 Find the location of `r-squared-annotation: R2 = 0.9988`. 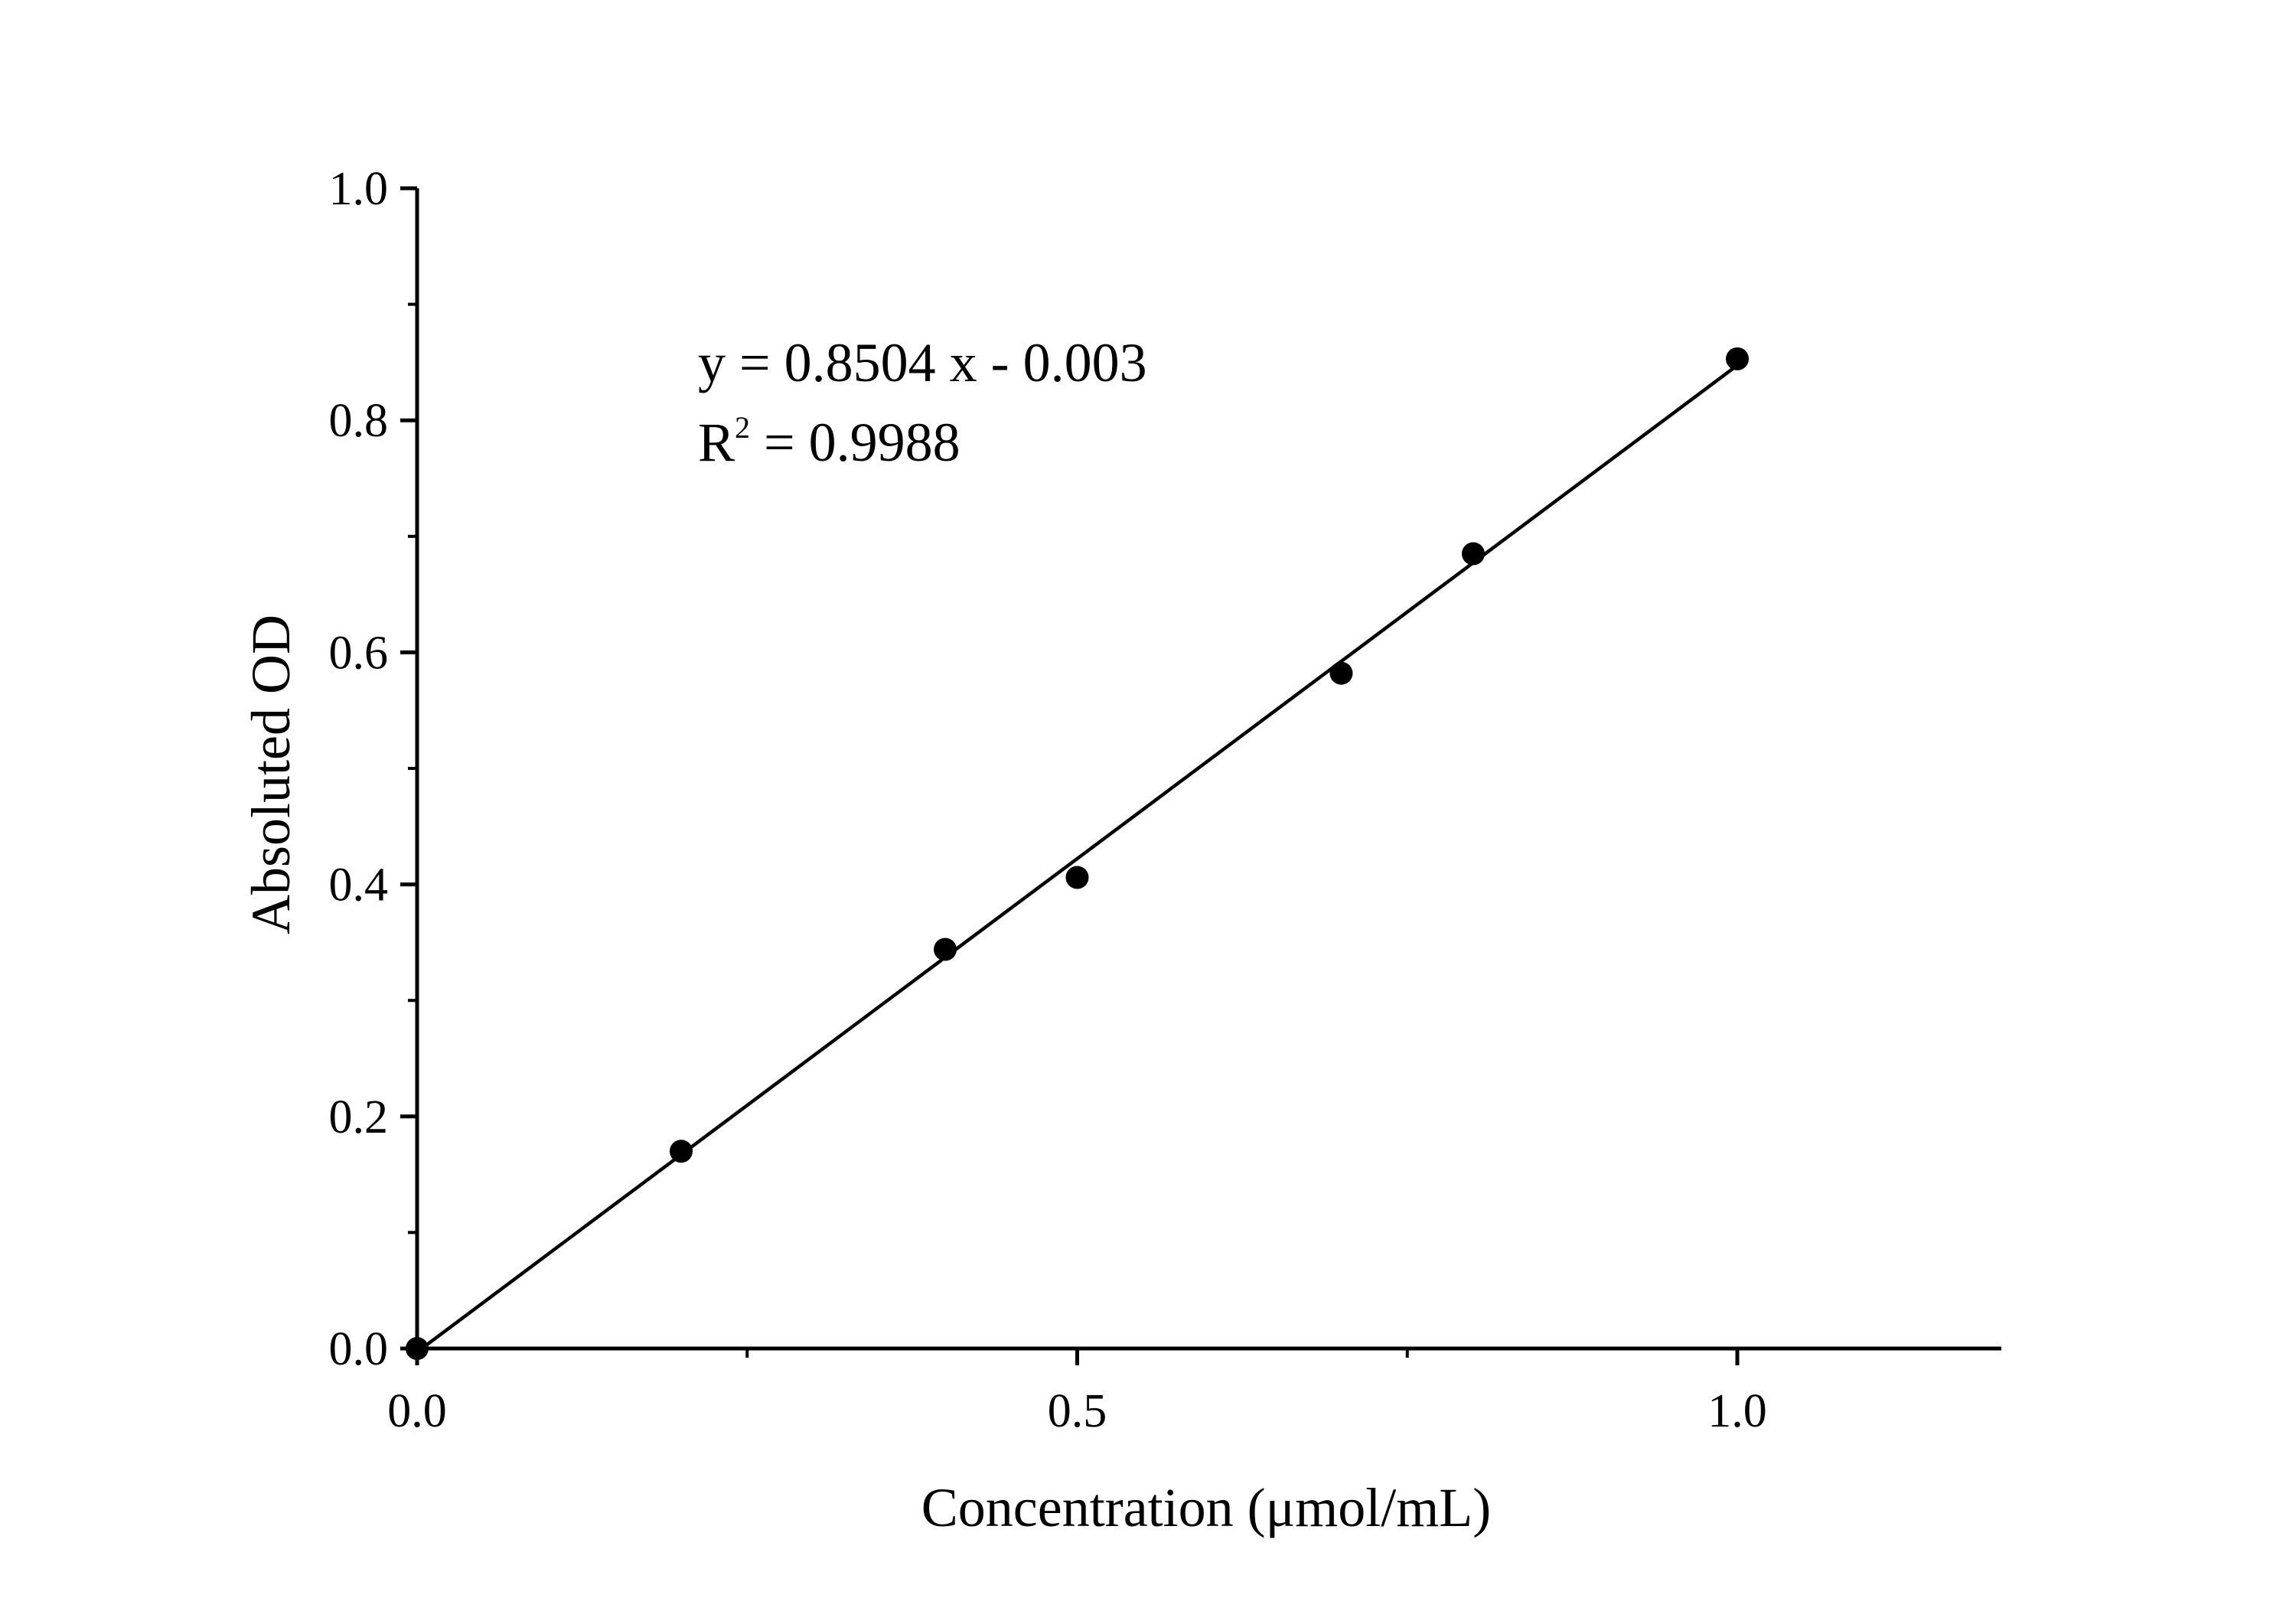

r-squared-annotation: R2 = 0.9988 is located at coordinates (829, 442).